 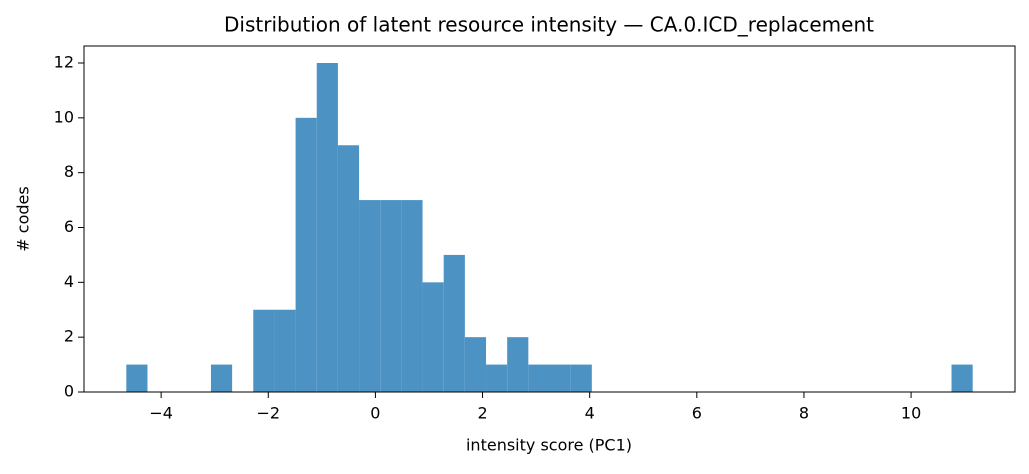 I want to click on y-tick-label: 6, so click(x=69, y=226).